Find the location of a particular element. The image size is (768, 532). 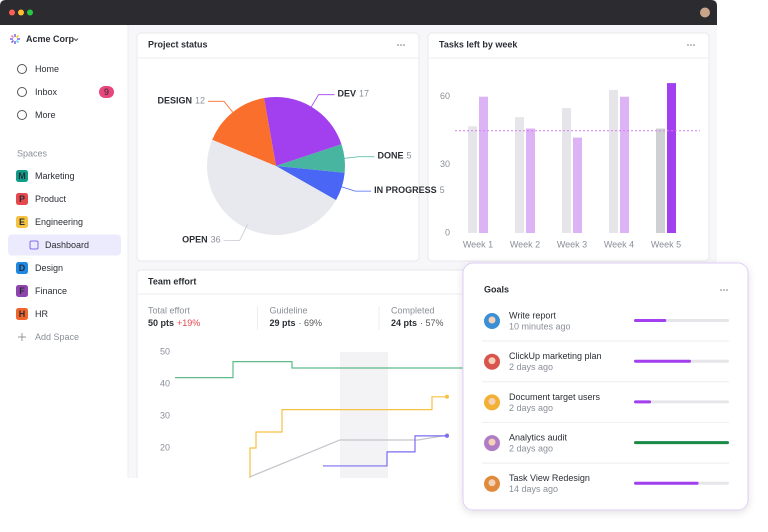

maximize-button is located at coordinates (30, 12).